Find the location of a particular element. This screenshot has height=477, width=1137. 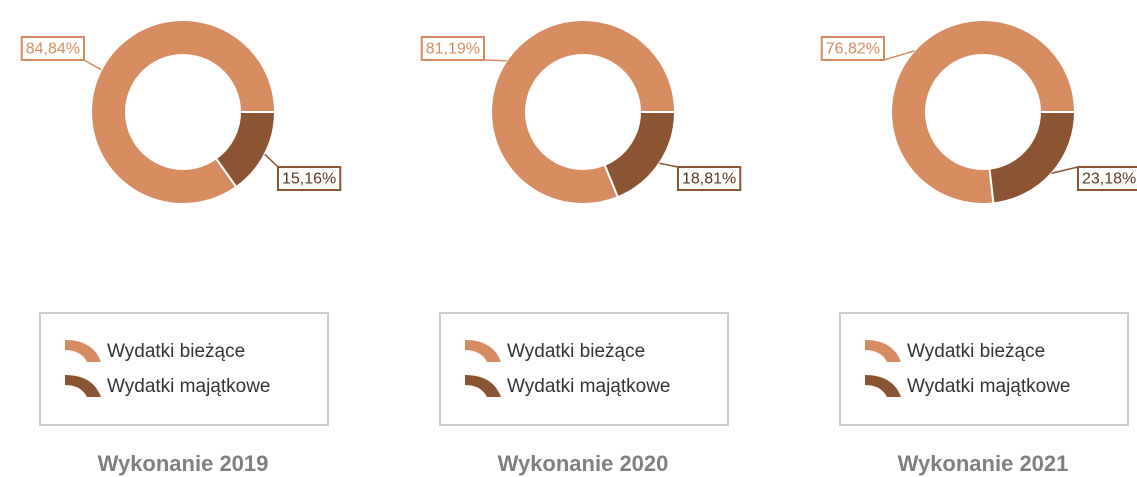

data-label: 81,19% is located at coordinates (453, 49).